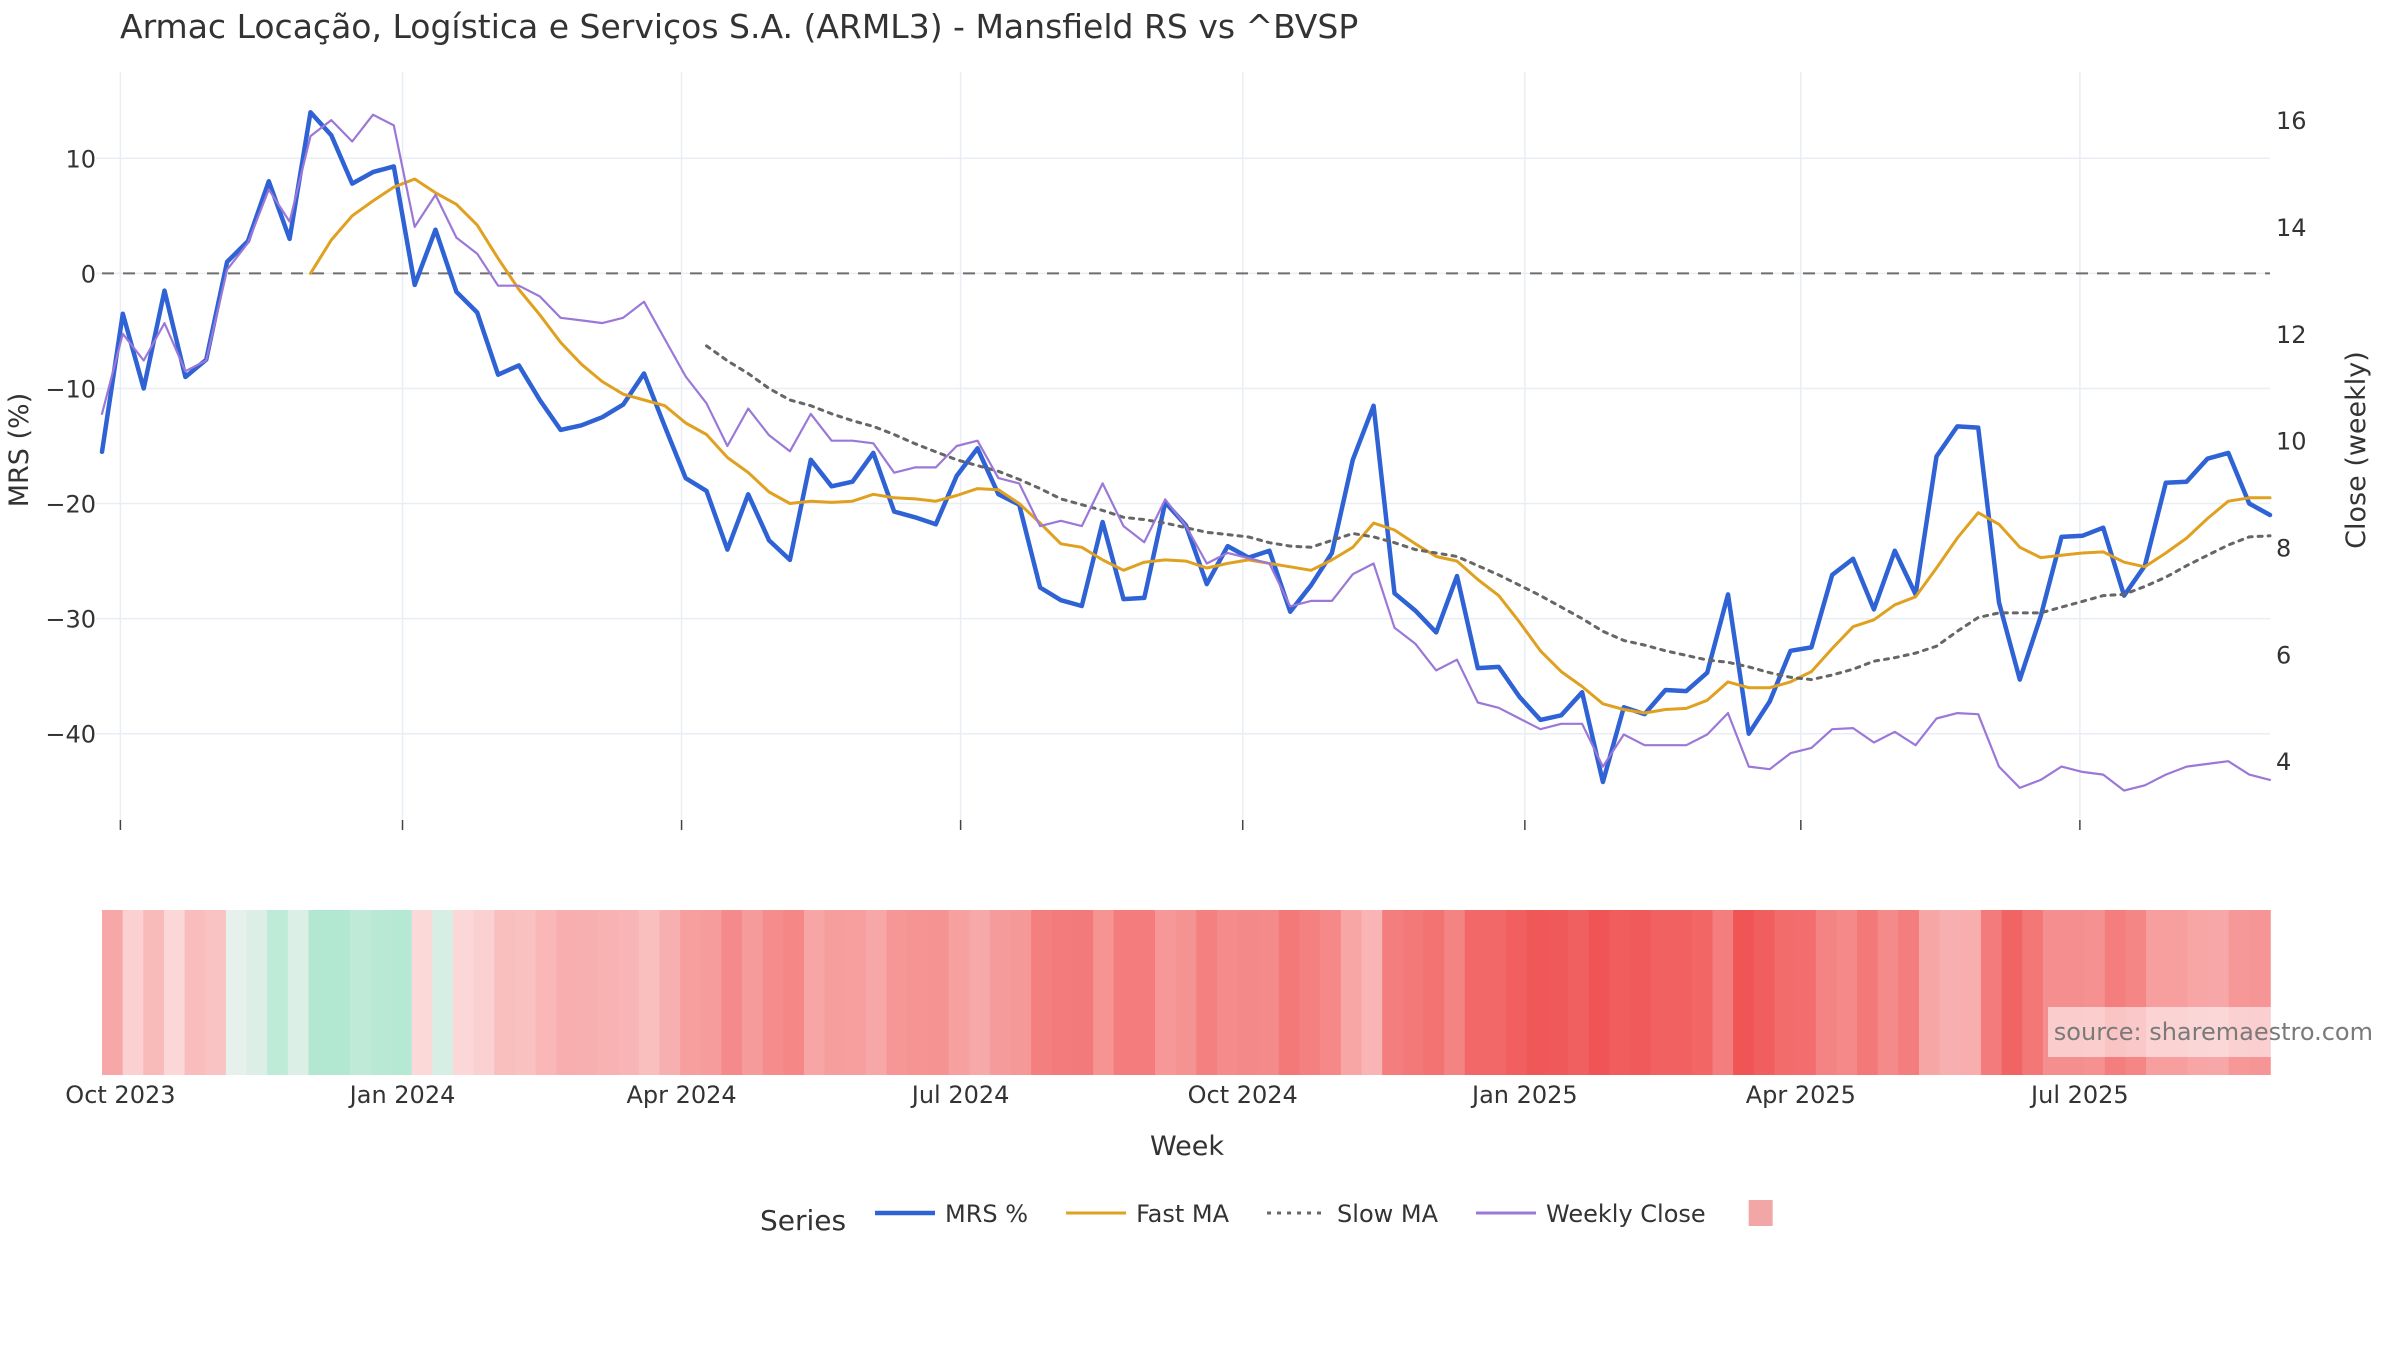  What do you see at coordinates (70, 735) in the screenshot?
I see `y-left-tick-label: −40` at bounding box center [70, 735].